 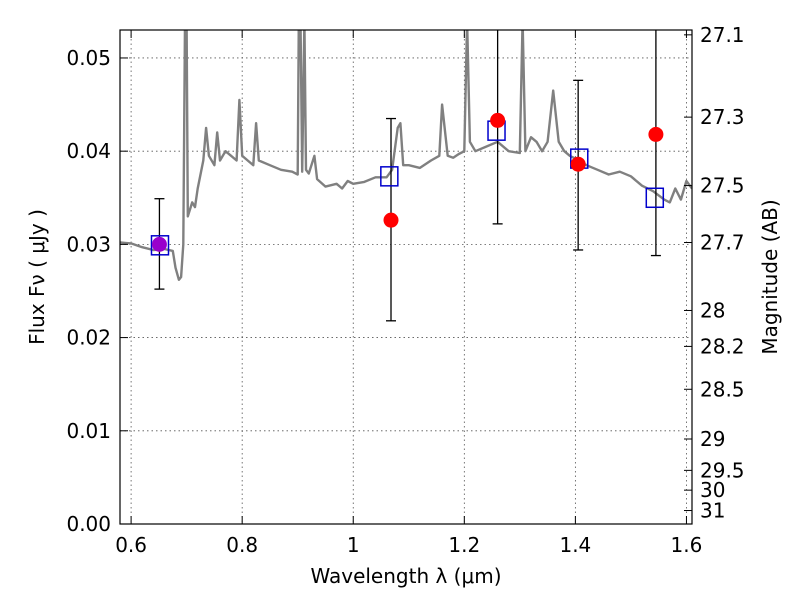 I want to click on mag-tick-label: 29, so click(x=712, y=439).